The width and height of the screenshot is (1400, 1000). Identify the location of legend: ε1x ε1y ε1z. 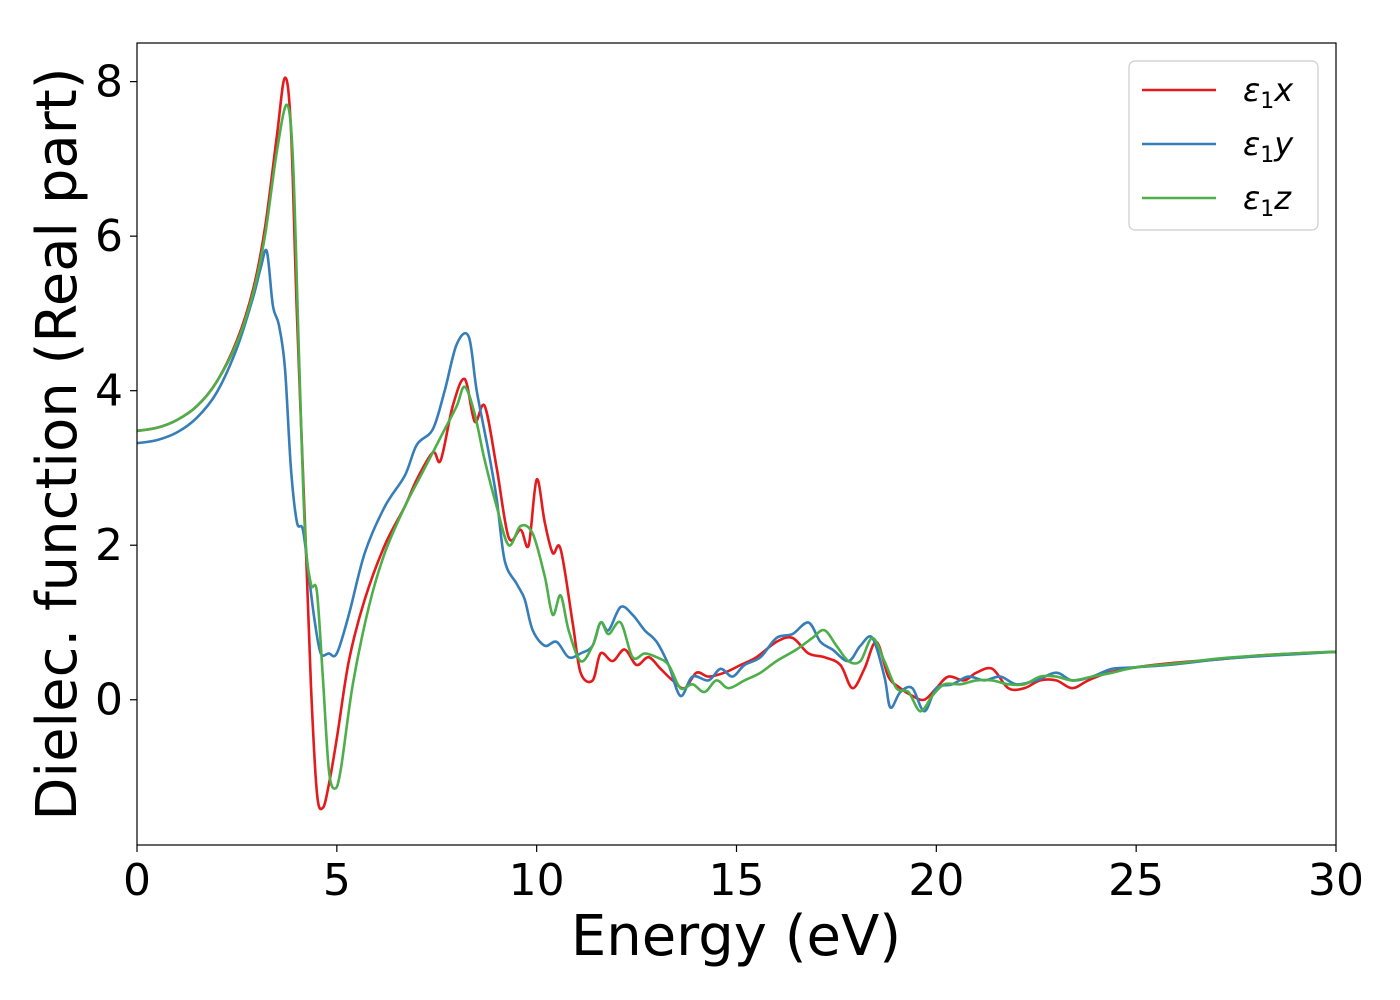
(1223, 145).